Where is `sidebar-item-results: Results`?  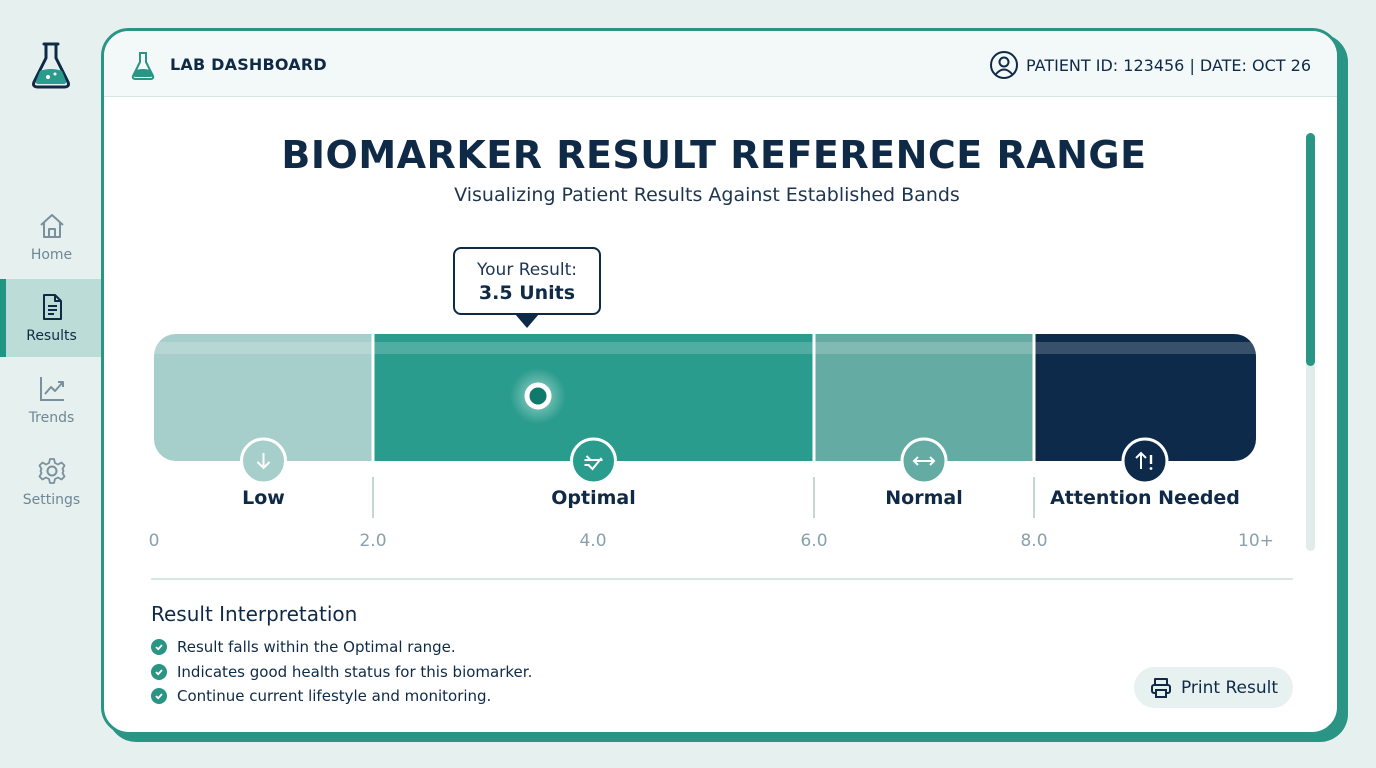
sidebar-item-results: Results is located at coordinates (51, 318).